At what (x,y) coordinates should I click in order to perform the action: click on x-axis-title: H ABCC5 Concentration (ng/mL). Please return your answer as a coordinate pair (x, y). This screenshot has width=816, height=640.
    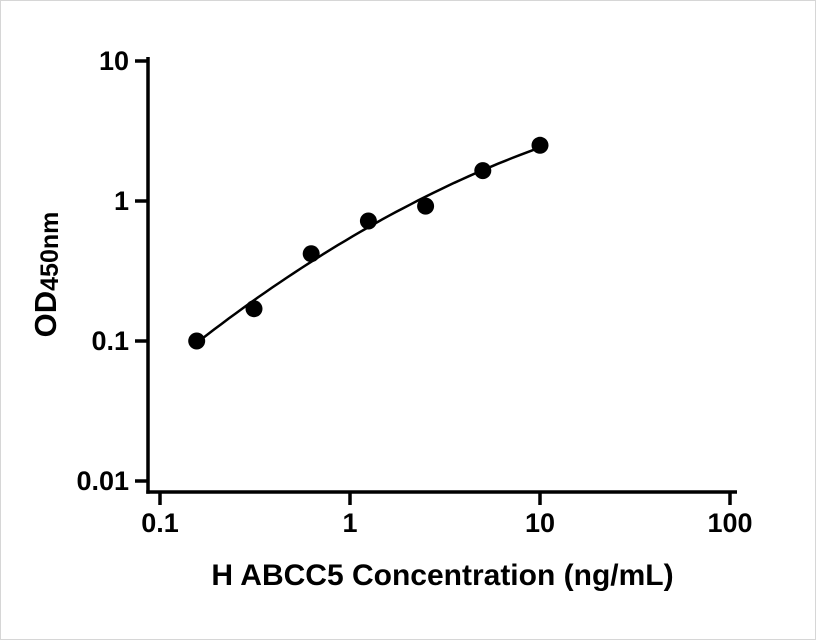
    Looking at the image, I should click on (442, 575).